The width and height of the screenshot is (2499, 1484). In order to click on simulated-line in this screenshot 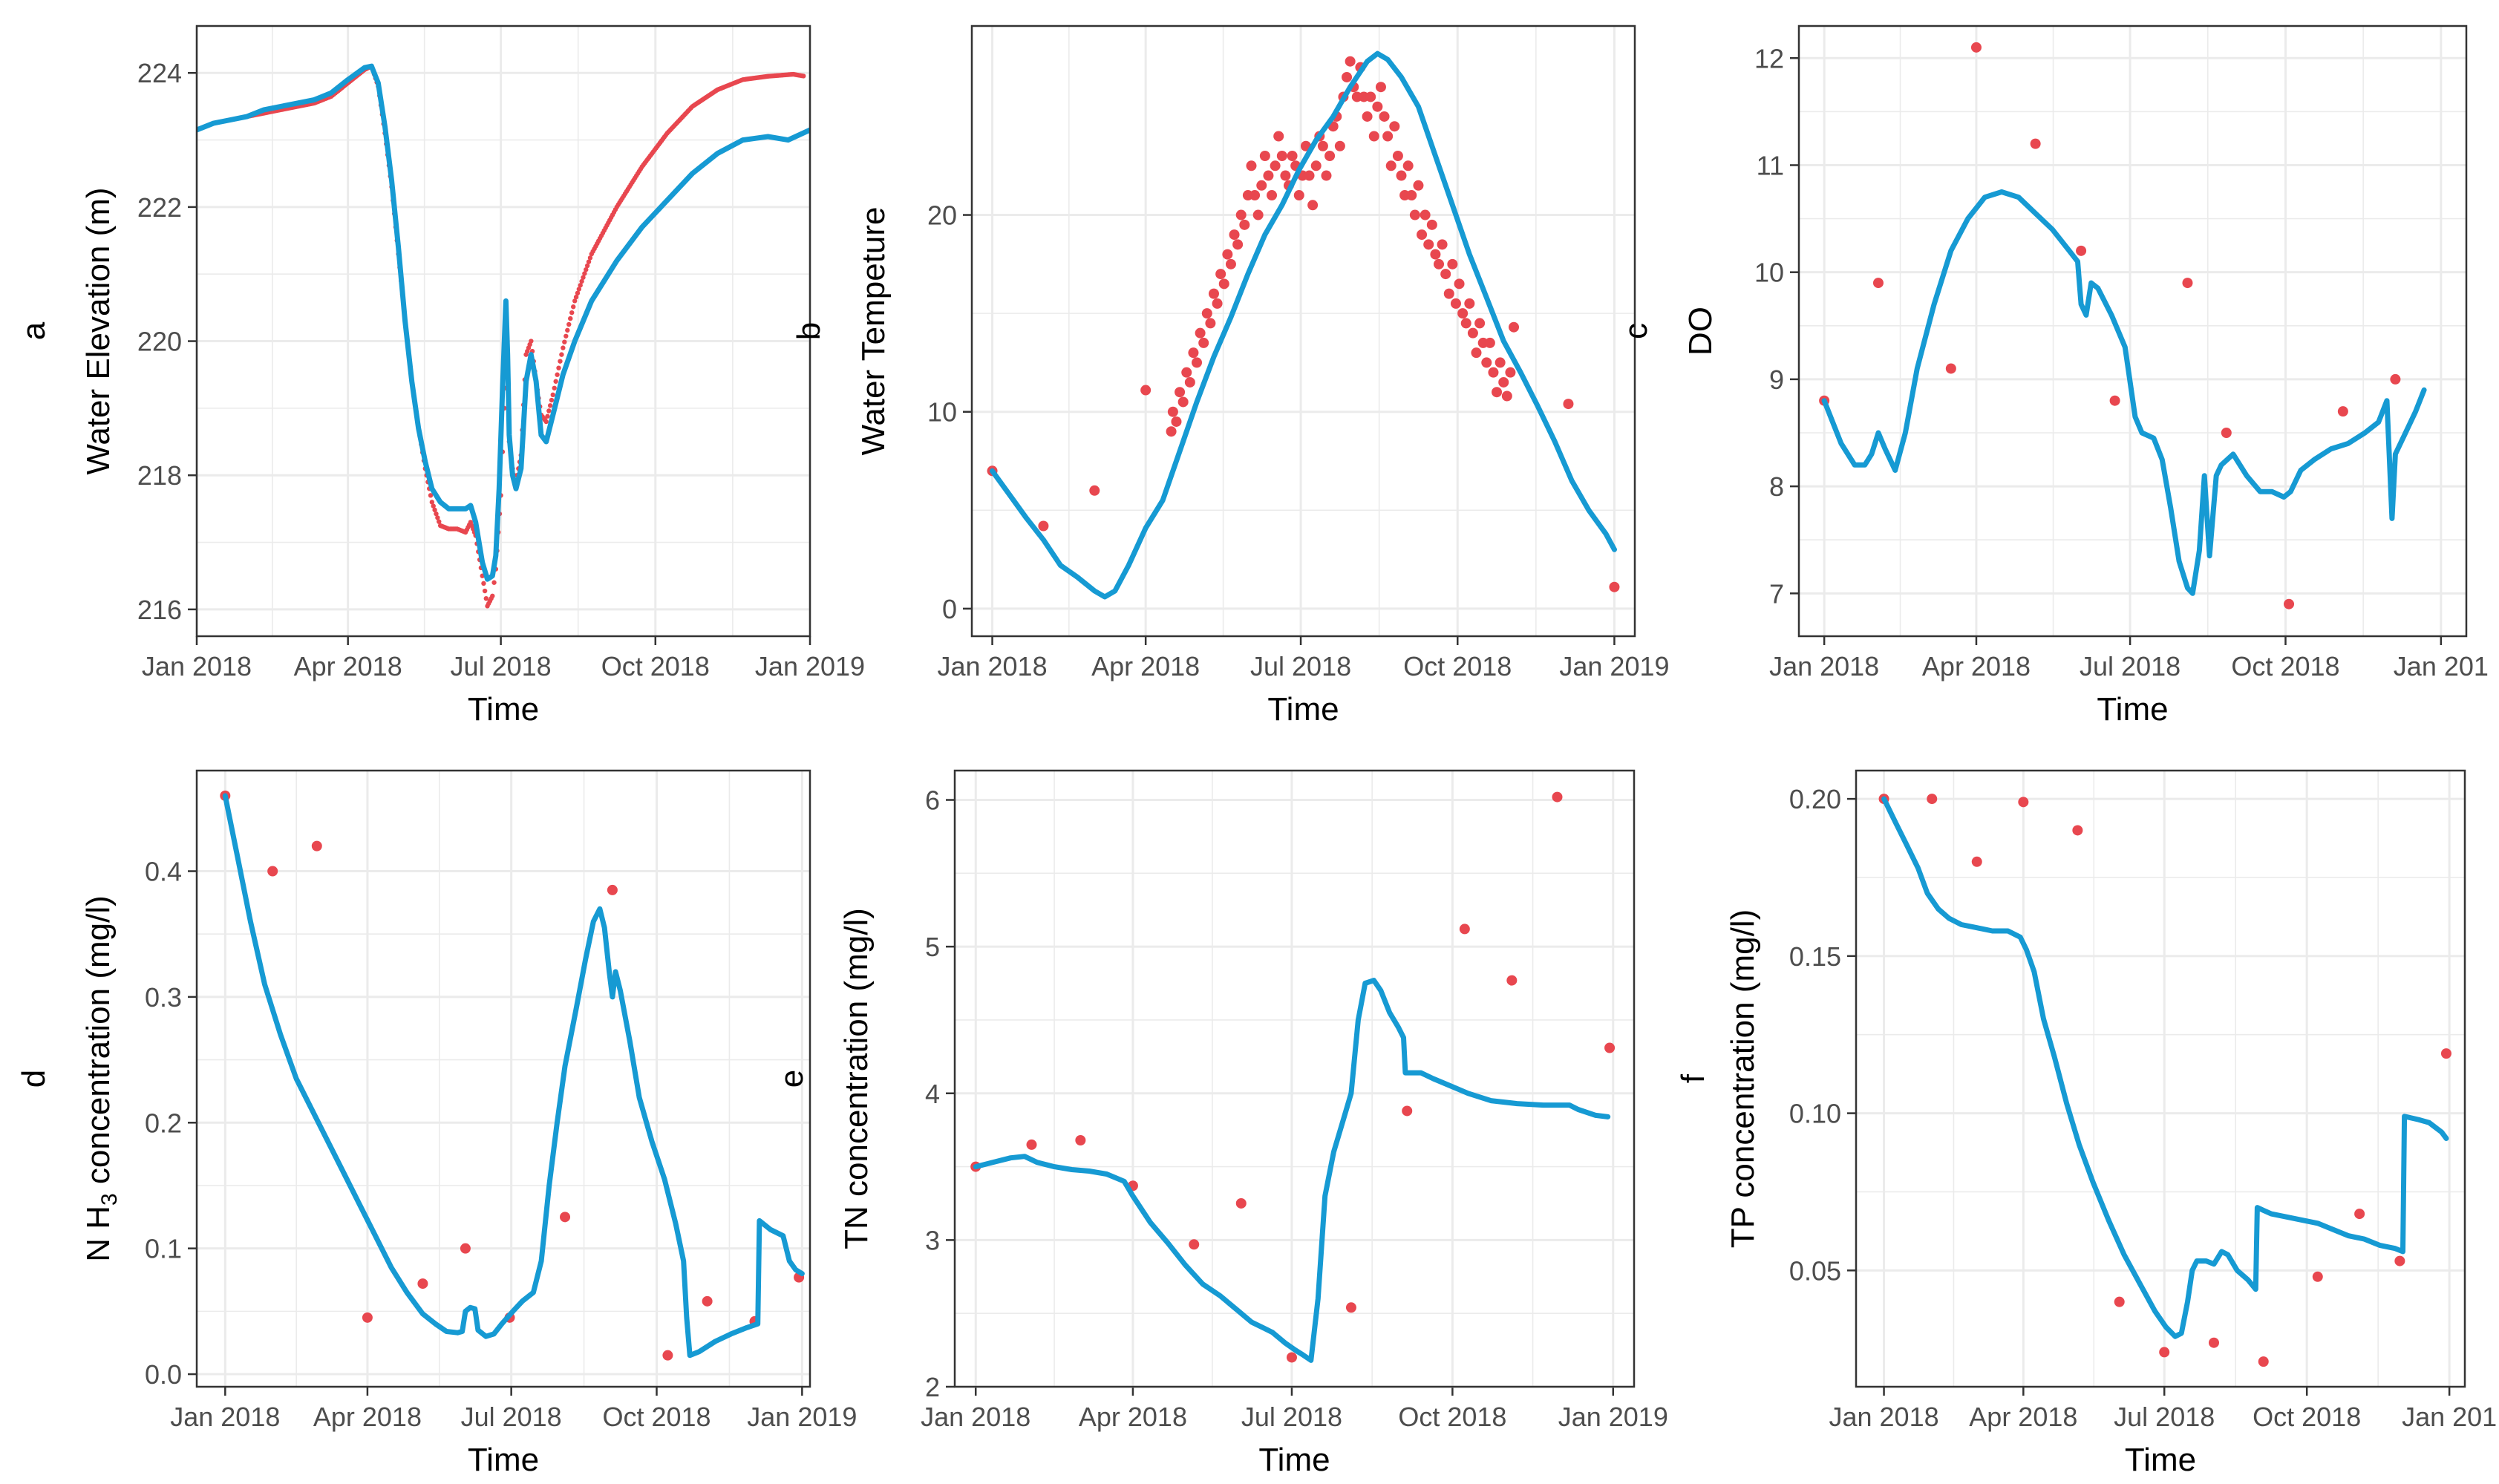, I will do `click(1292, 1170)`.